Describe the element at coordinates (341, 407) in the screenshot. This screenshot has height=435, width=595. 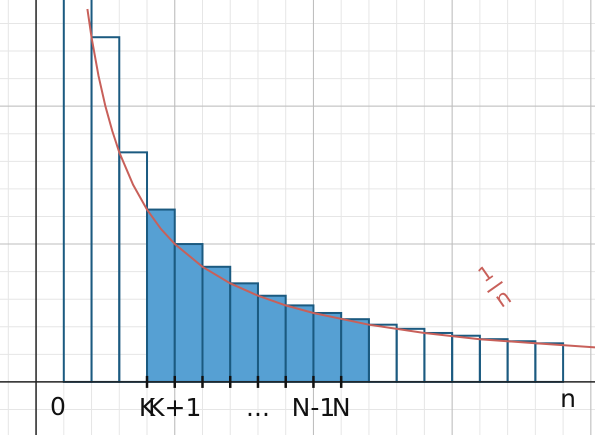
I see `x-tick-label: N` at that location.